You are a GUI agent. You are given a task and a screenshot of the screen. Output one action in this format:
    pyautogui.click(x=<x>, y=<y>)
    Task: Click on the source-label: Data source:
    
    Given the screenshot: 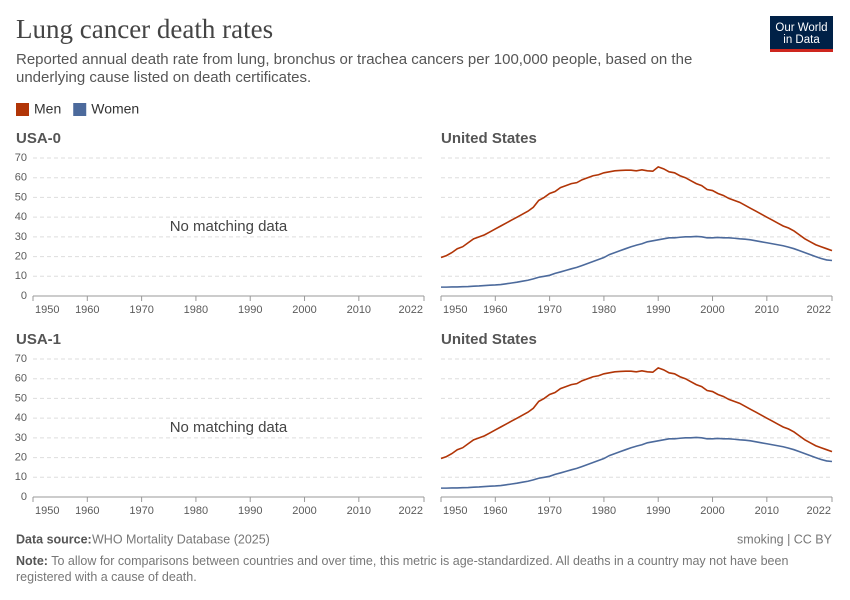 What is the action you would take?
    pyautogui.click(x=54, y=539)
    